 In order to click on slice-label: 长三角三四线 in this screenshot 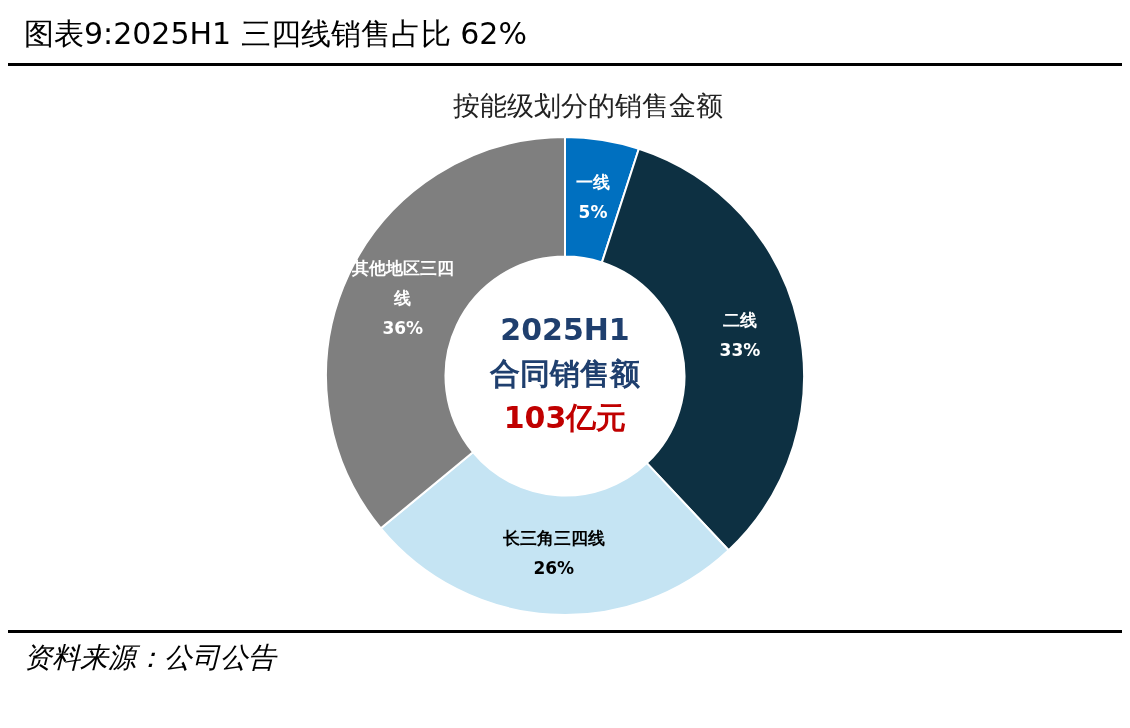, I will do `click(553, 538)`.